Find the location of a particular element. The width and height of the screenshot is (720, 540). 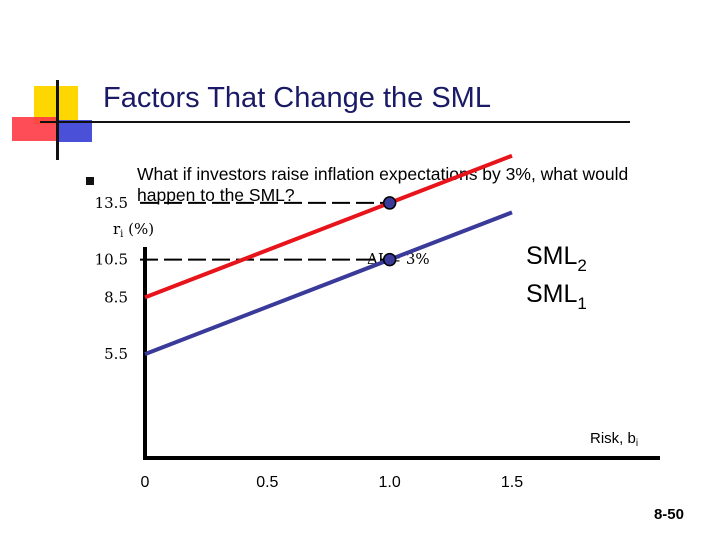

x-axis-label: Risk, bi is located at coordinates (614, 439).